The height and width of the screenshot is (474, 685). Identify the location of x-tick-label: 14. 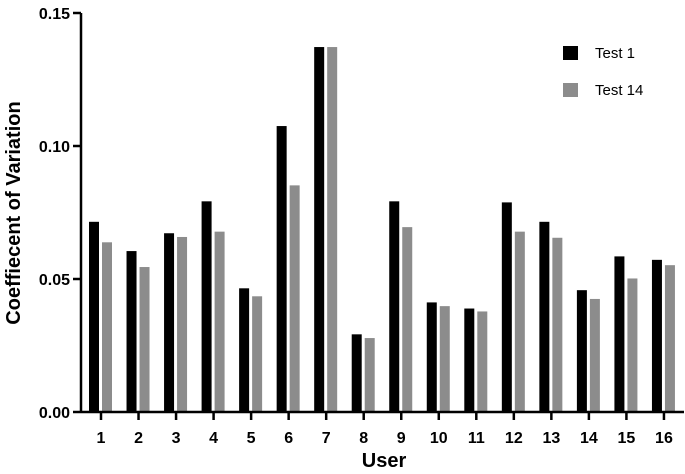
(589, 438).